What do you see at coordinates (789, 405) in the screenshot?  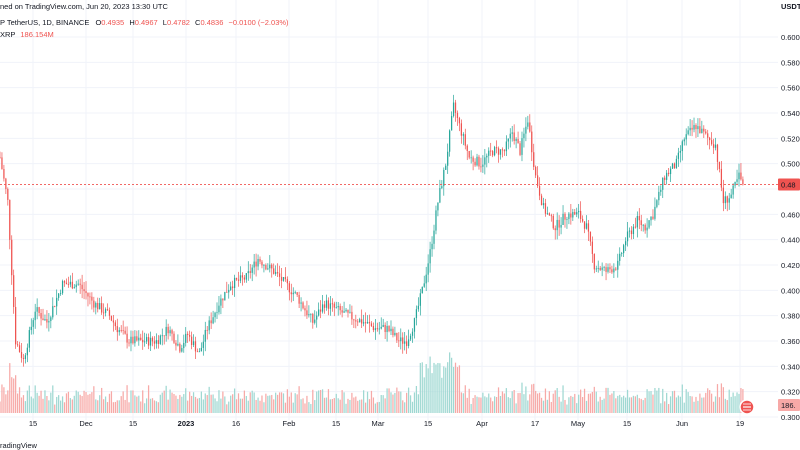 I see `volume-tag: 186.` at bounding box center [789, 405].